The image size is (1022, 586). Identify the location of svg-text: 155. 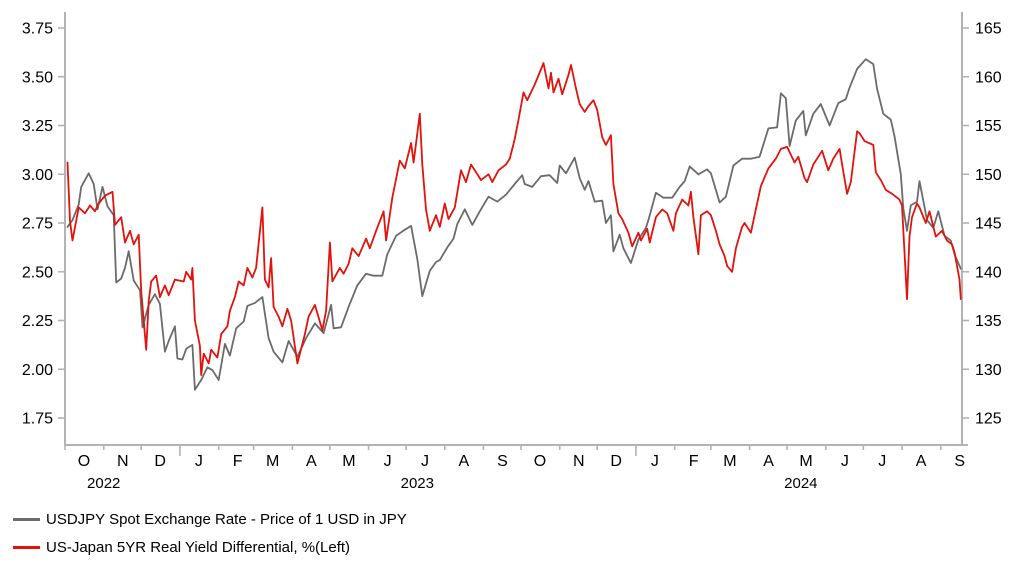
(988, 126).